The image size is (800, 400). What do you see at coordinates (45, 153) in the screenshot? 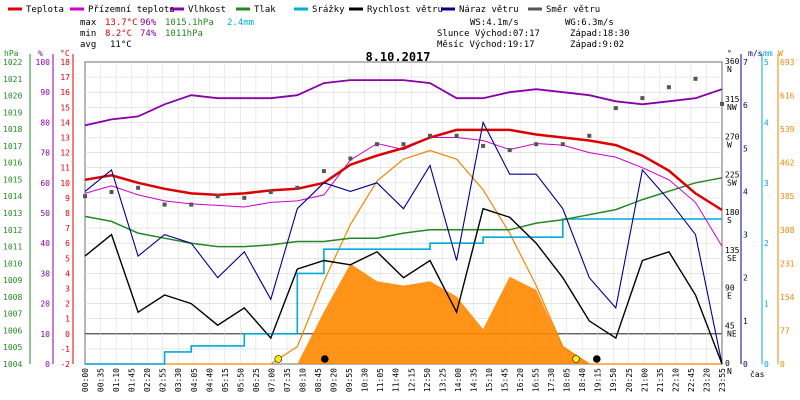
I see `pct-tick-label: 70` at bounding box center [45, 153].